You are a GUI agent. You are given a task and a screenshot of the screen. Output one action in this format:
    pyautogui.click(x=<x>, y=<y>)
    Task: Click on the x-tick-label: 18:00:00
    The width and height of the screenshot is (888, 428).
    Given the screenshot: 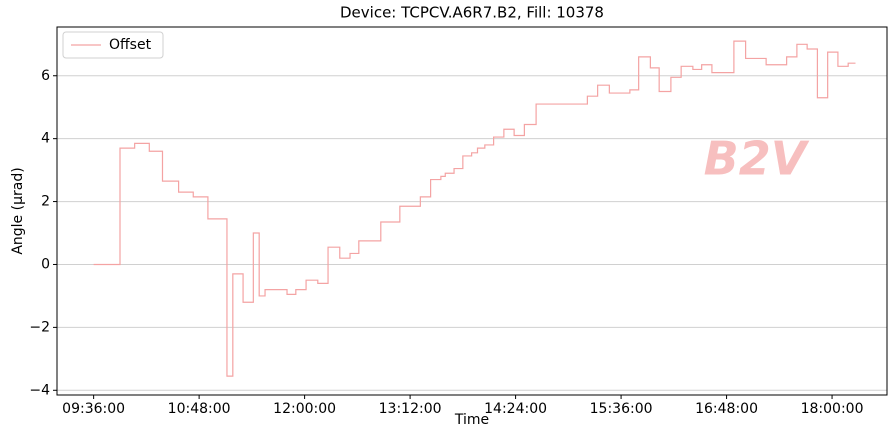 What is the action you would take?
    pyautogui.click(x=832, y=409)
    